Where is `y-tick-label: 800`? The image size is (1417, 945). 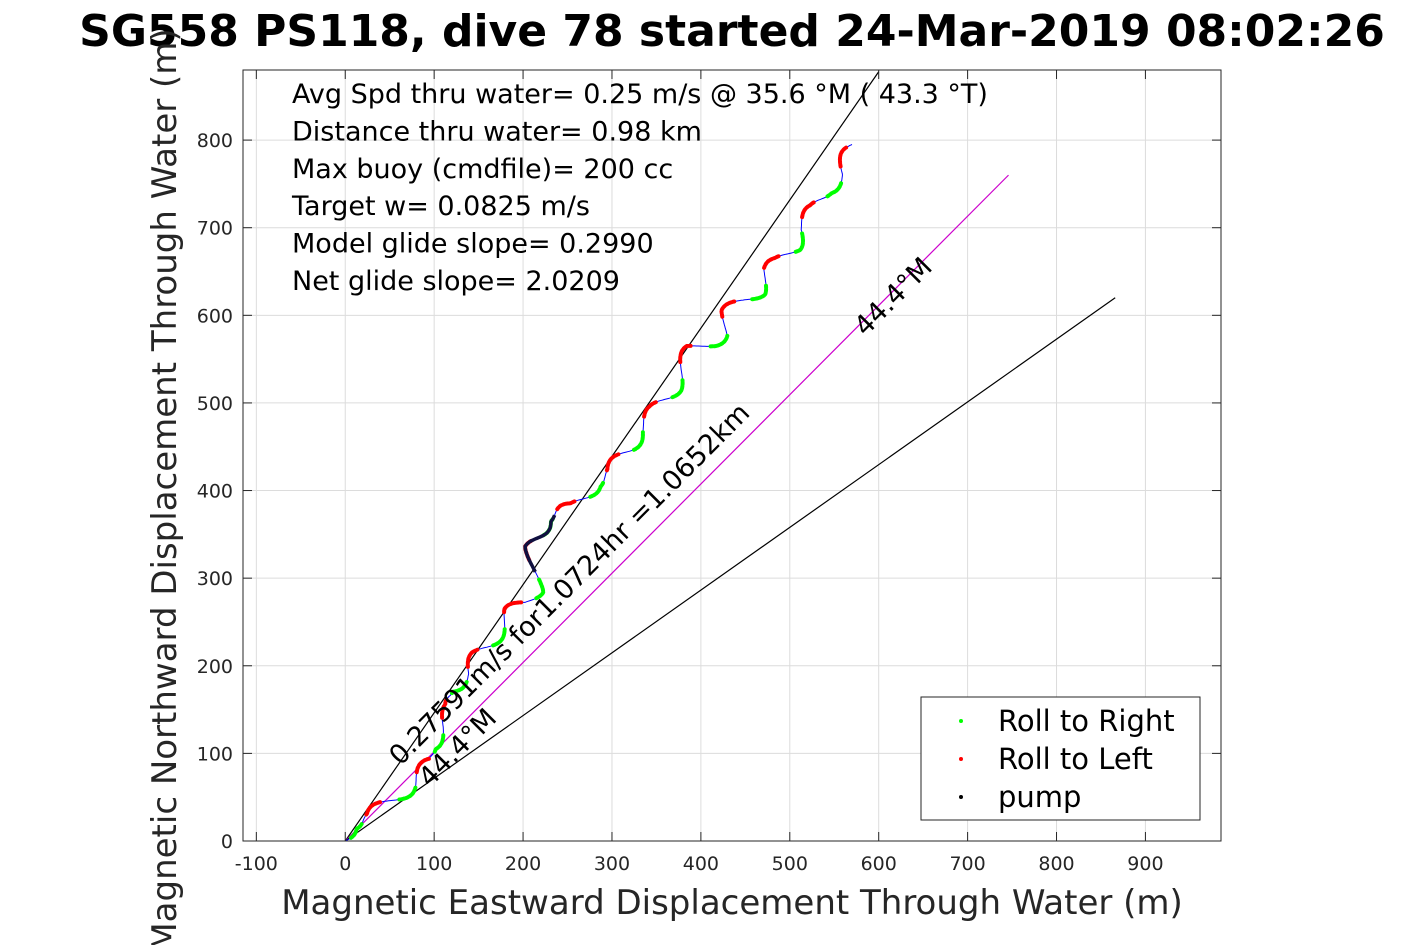
y-tick-label: 800 is located at coordinates (215, 141).